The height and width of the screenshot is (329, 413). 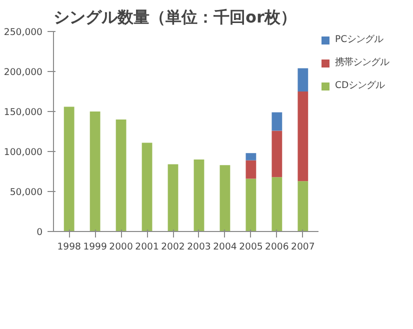 What do you see at coordinates (23, 152) in the screenshot?
I see `y-tick-label: 100,000` at bounding box center [23, 152].